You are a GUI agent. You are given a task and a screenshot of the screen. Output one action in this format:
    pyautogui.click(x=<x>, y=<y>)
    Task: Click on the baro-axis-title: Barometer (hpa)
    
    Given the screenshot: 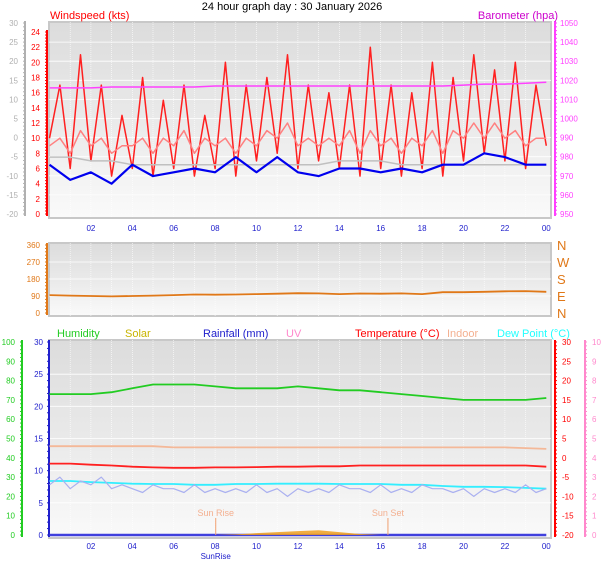 What is the action you would take?
    pyautogui.click(x=518, y=16)
    